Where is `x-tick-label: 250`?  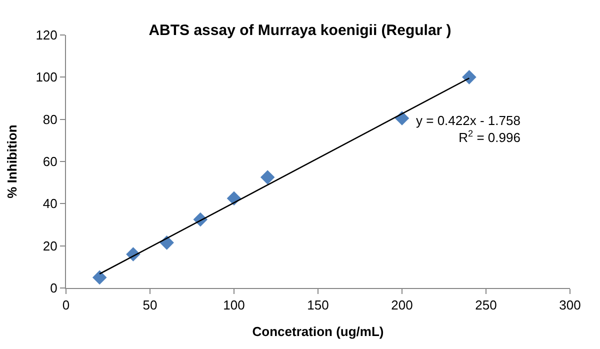 x-tick-label: 250 is located at coordinates (486, 305).